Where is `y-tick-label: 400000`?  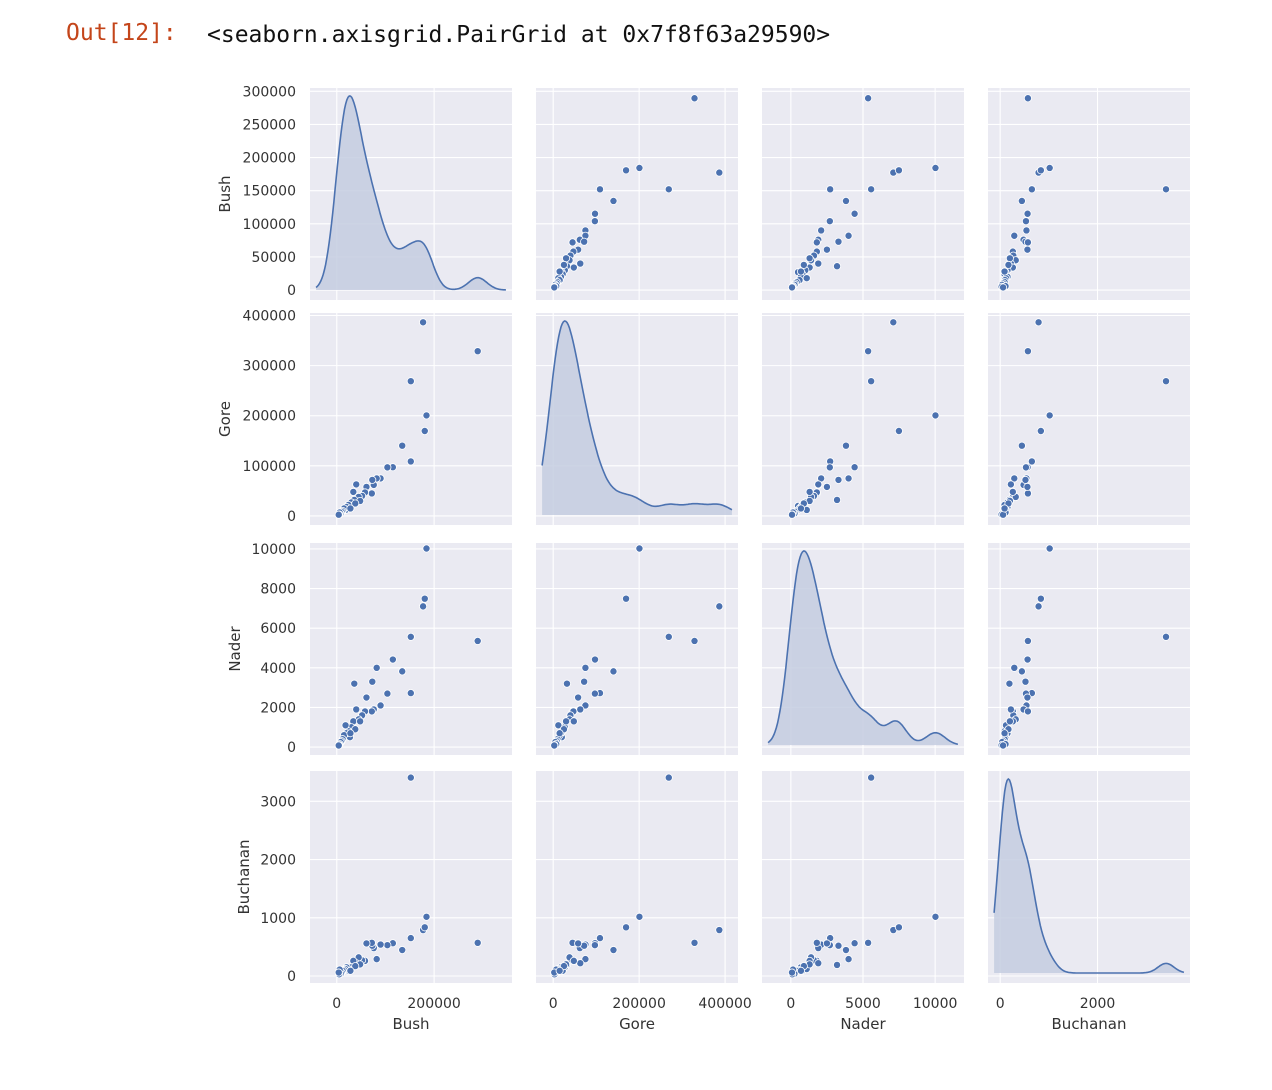 y-tick-label: 400000 is located at coordinates (269, 317).